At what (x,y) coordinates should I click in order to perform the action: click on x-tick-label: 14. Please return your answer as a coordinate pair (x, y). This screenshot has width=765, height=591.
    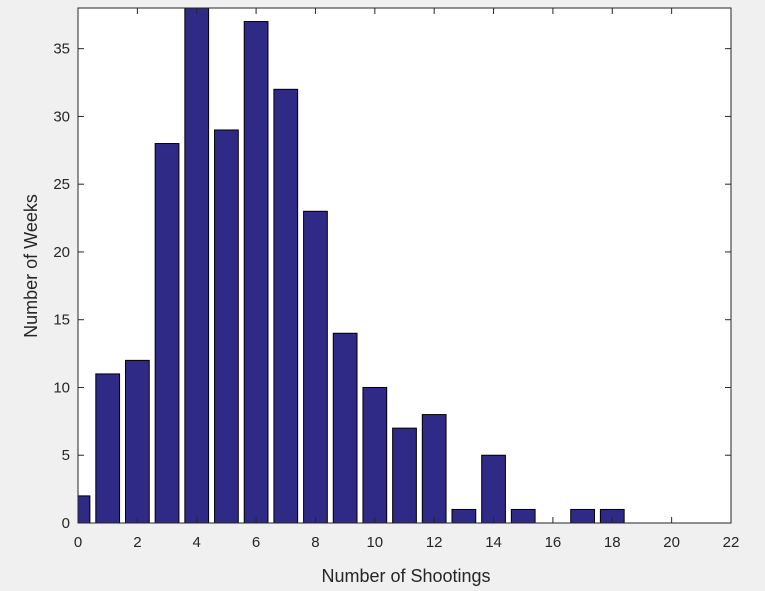
    Looking at the image, I should click on (493, 542).